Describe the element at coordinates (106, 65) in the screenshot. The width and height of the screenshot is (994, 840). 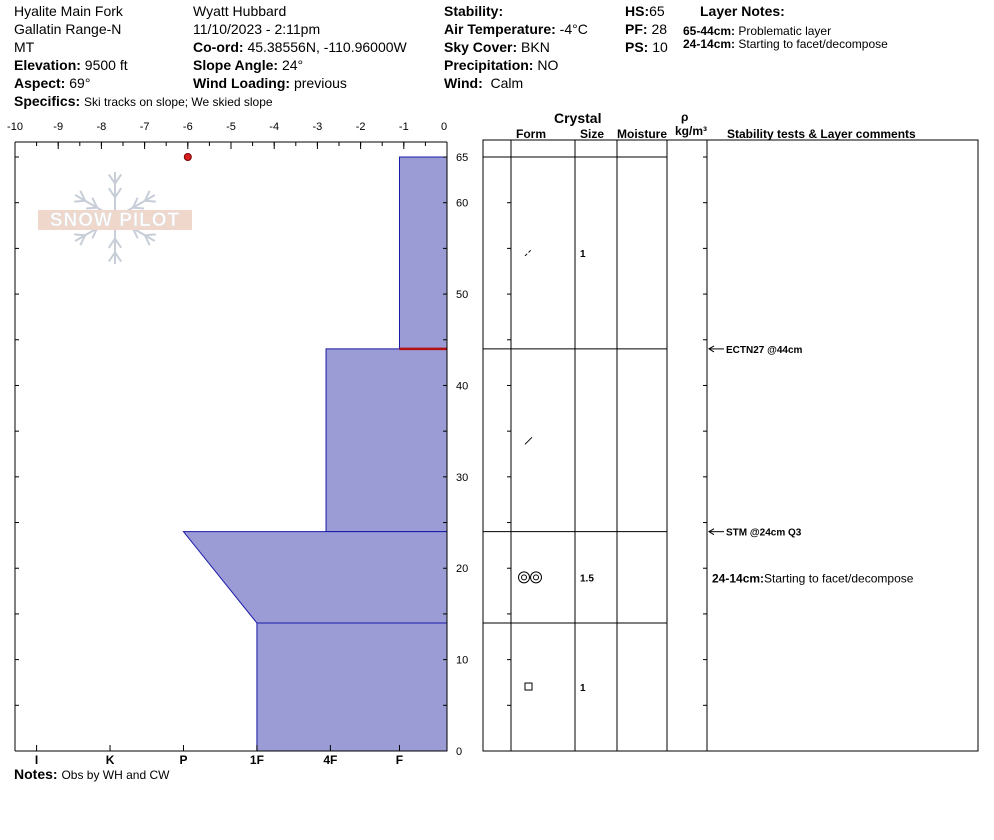
I see `elevation-value: 9500 ft` at that location.